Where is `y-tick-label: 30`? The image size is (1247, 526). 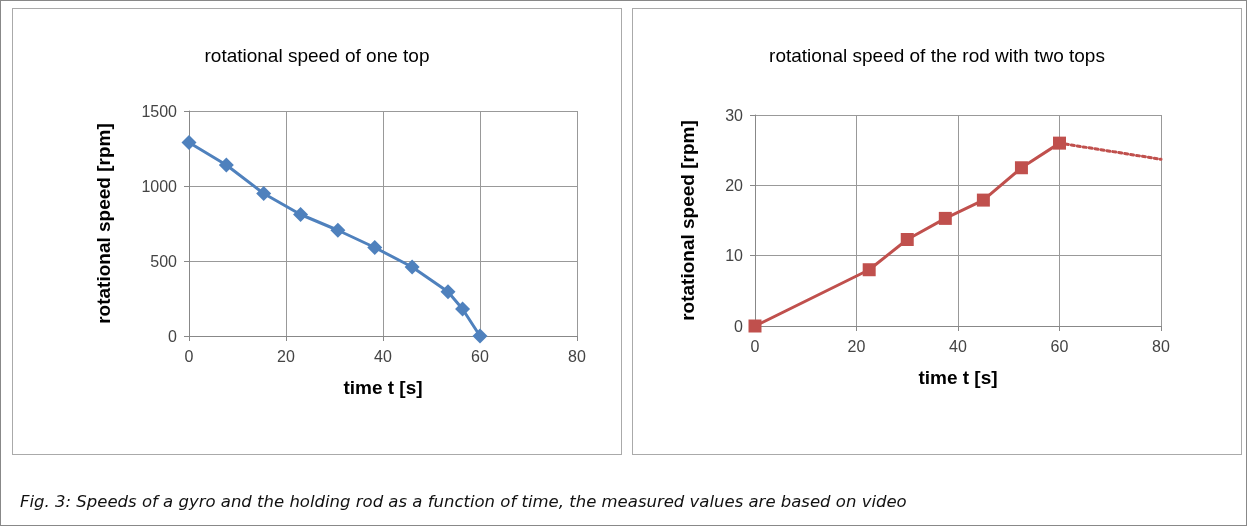
y-tick-label: 30 is located at coordinates (734, 115).